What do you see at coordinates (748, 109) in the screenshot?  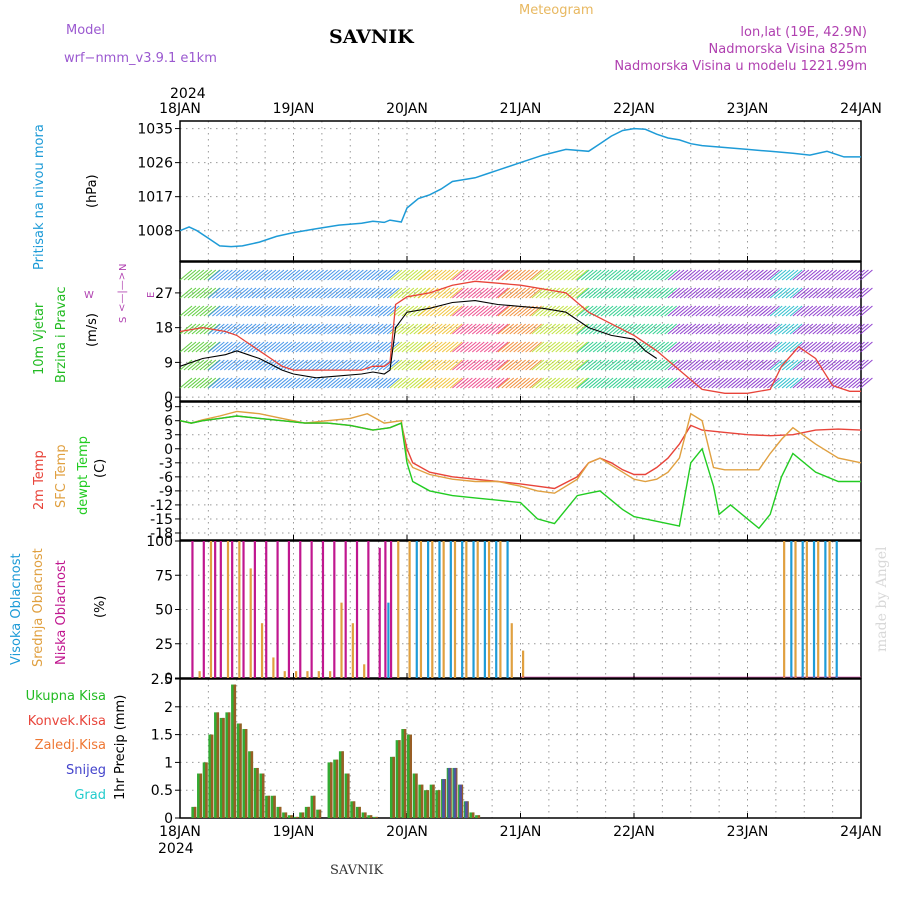 I see `x-tick-top: 23JAN` at bounding box center [748, 109].